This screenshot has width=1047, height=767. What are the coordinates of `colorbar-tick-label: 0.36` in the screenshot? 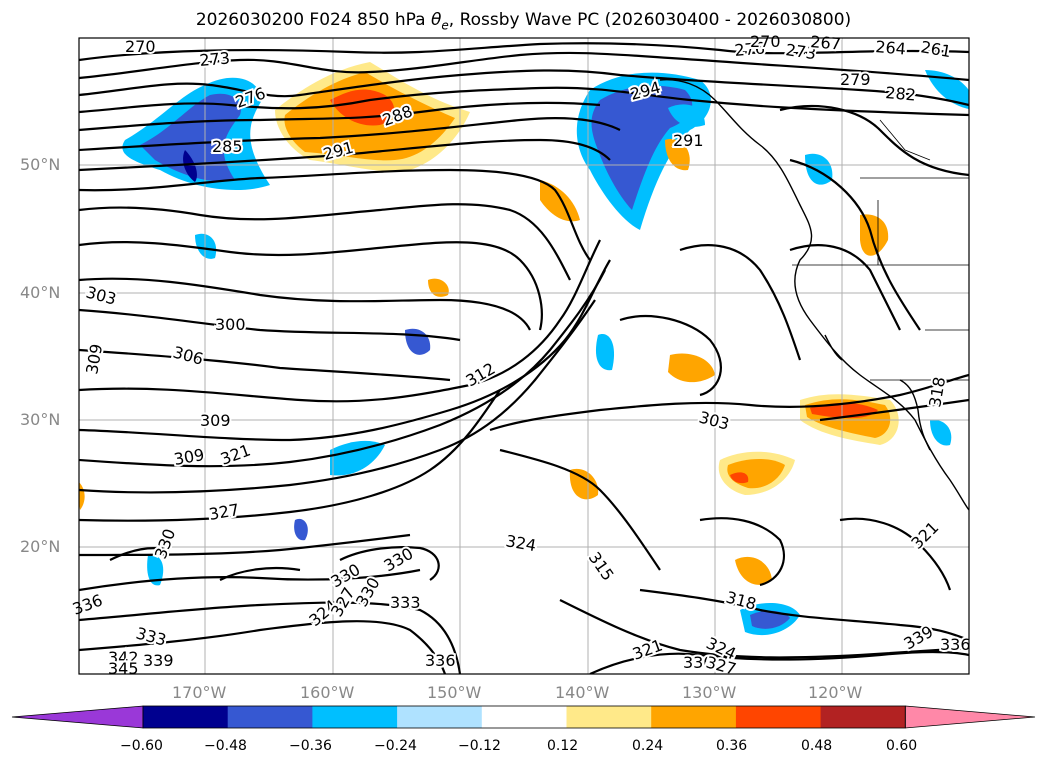 It's located at (732, 746).